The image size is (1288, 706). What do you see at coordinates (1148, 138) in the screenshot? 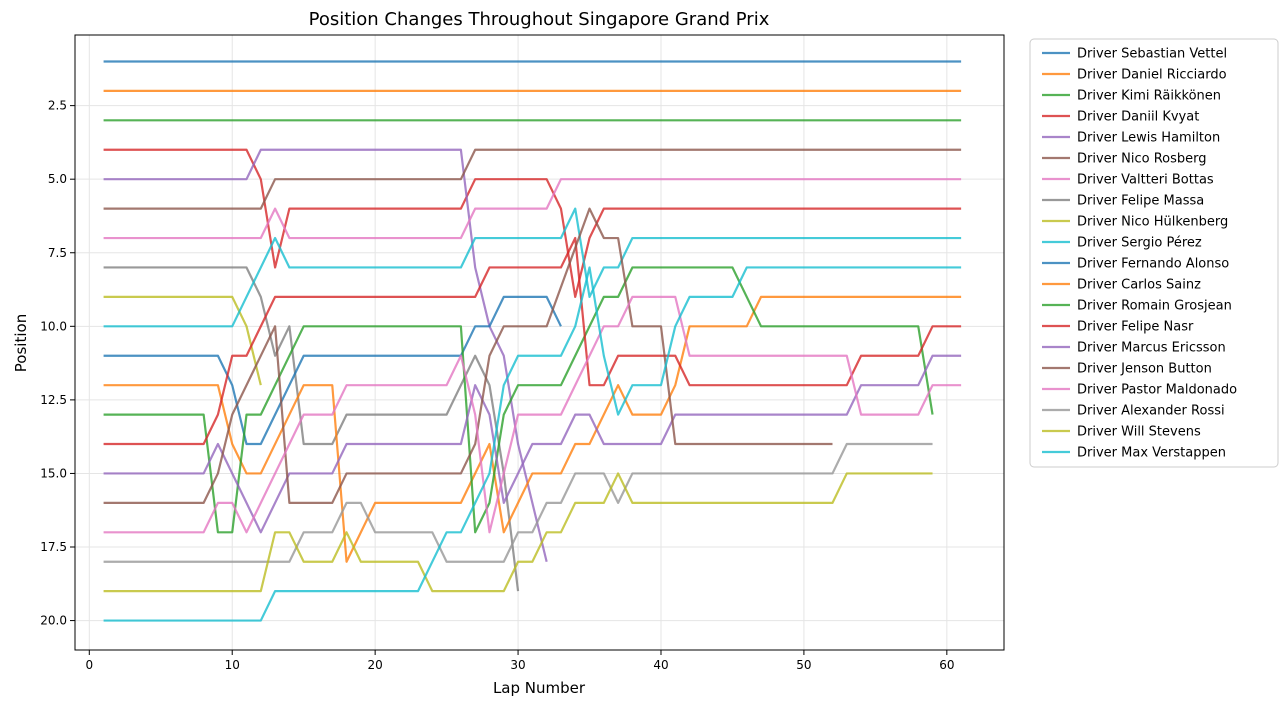
I see `legend-label: Driver Lewis Hamilton` at bounding box center [1148, 138].